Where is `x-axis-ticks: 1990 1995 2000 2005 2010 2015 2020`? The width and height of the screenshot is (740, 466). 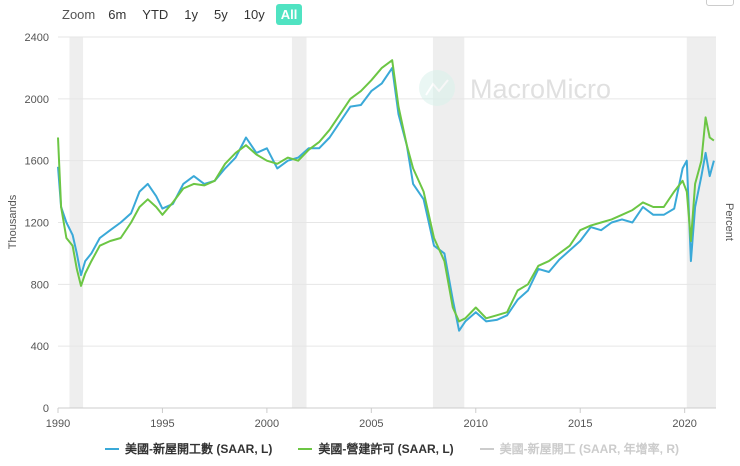
x-axis-ticks: 1990 1995 2000 2005 2010 2015 2020 is located at coordinates (371, 419).